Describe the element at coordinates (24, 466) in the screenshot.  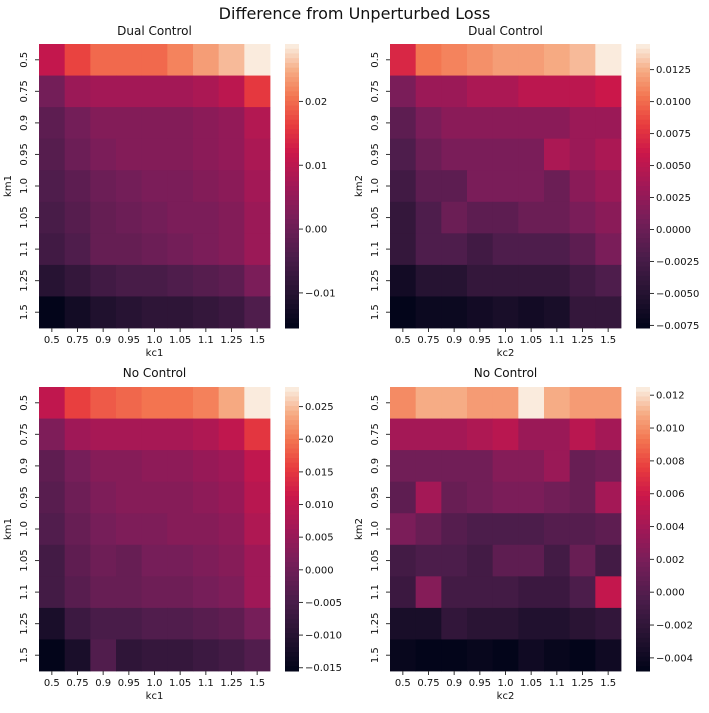
I see `y-tick-label: 0.9` at that location.